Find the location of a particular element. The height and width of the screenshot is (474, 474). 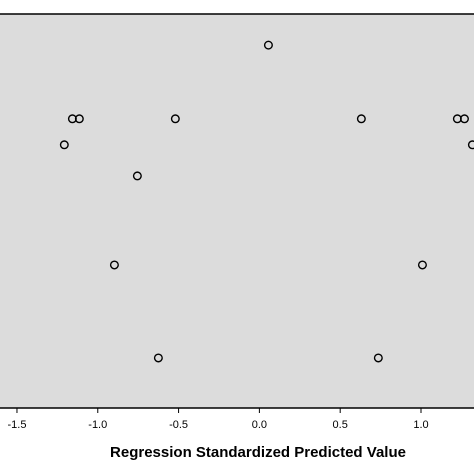

x-tick-label: -1.0 is located at coordinates (97, 425).